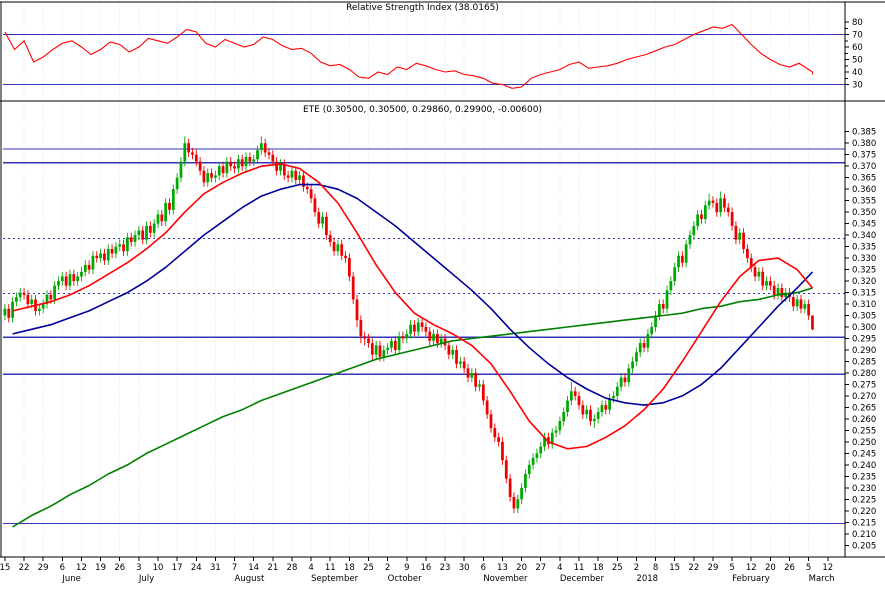  I want to click on price-ytick-label: 0.385, so click(864, 133).